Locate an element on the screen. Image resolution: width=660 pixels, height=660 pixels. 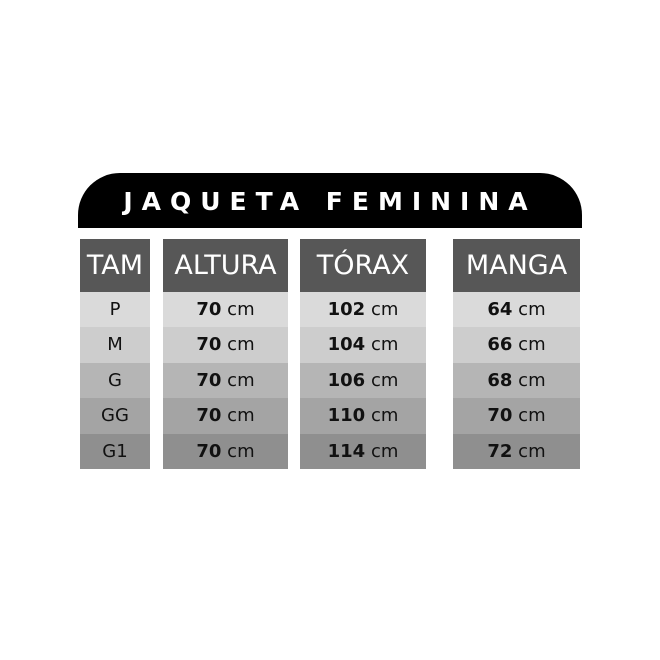
column-altura: ALTURA 70 cm 70 cm 70 cm 70 cm 70 cm is located at coordinates (225, 354).